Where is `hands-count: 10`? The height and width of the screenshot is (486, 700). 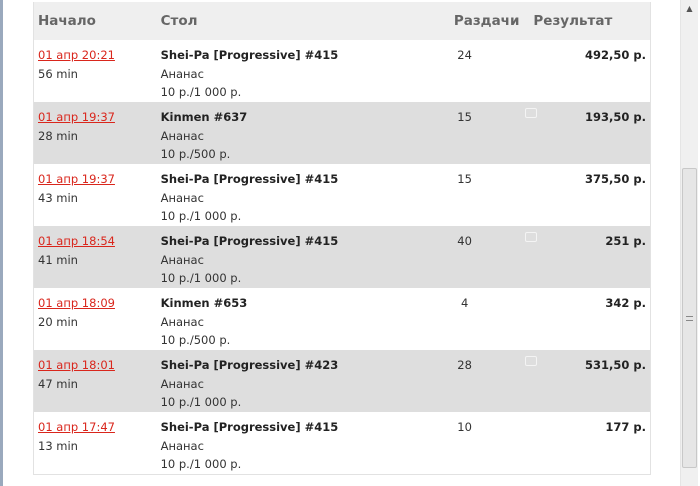
hands-count: 10 is located at coordinates (464, 427).